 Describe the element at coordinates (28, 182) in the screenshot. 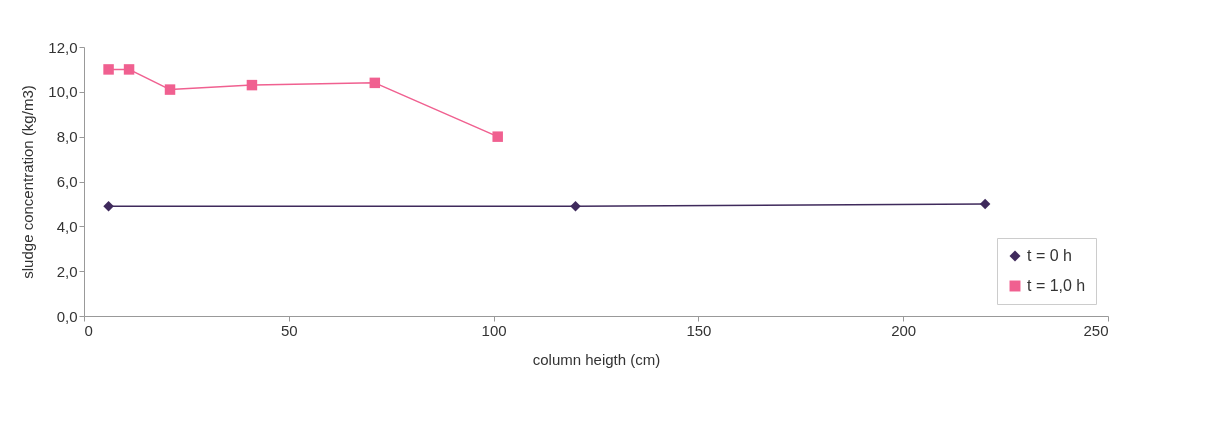

I see `y-axis-title: sludge concentration (kg/m3)` at that location.